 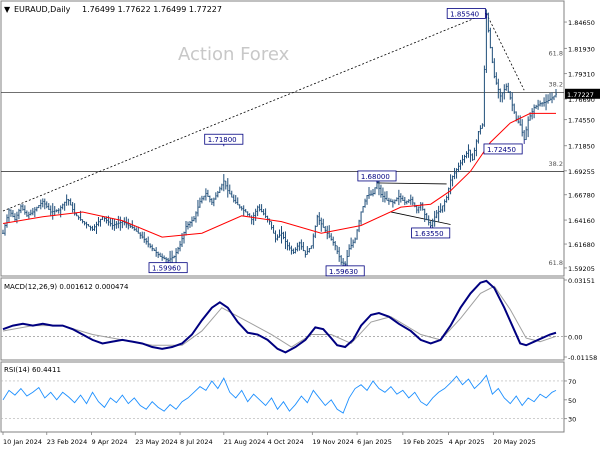 I want to click on macd-axis-label: 0.00, so click(x=575, y=337).